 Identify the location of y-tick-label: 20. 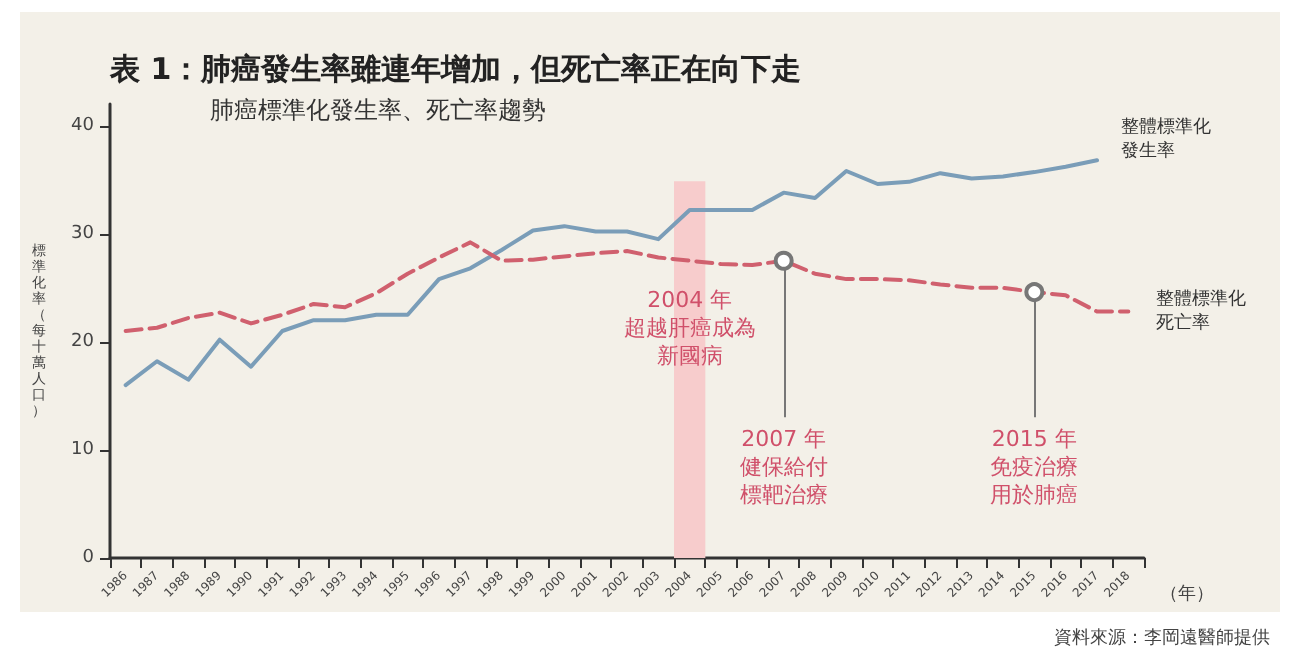
(83, 341).